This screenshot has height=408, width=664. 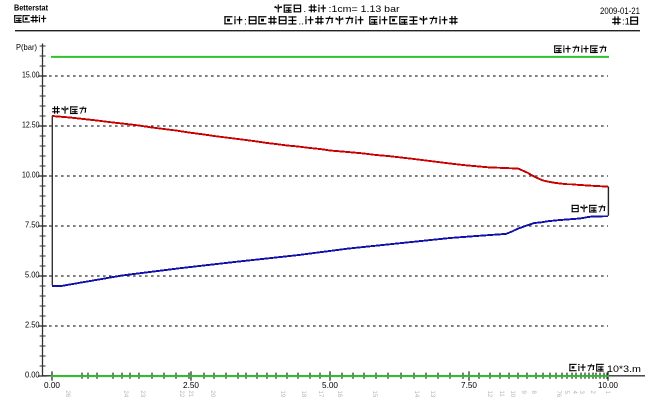 I want to click on svg-text: 76, so click(x=558, y=394).